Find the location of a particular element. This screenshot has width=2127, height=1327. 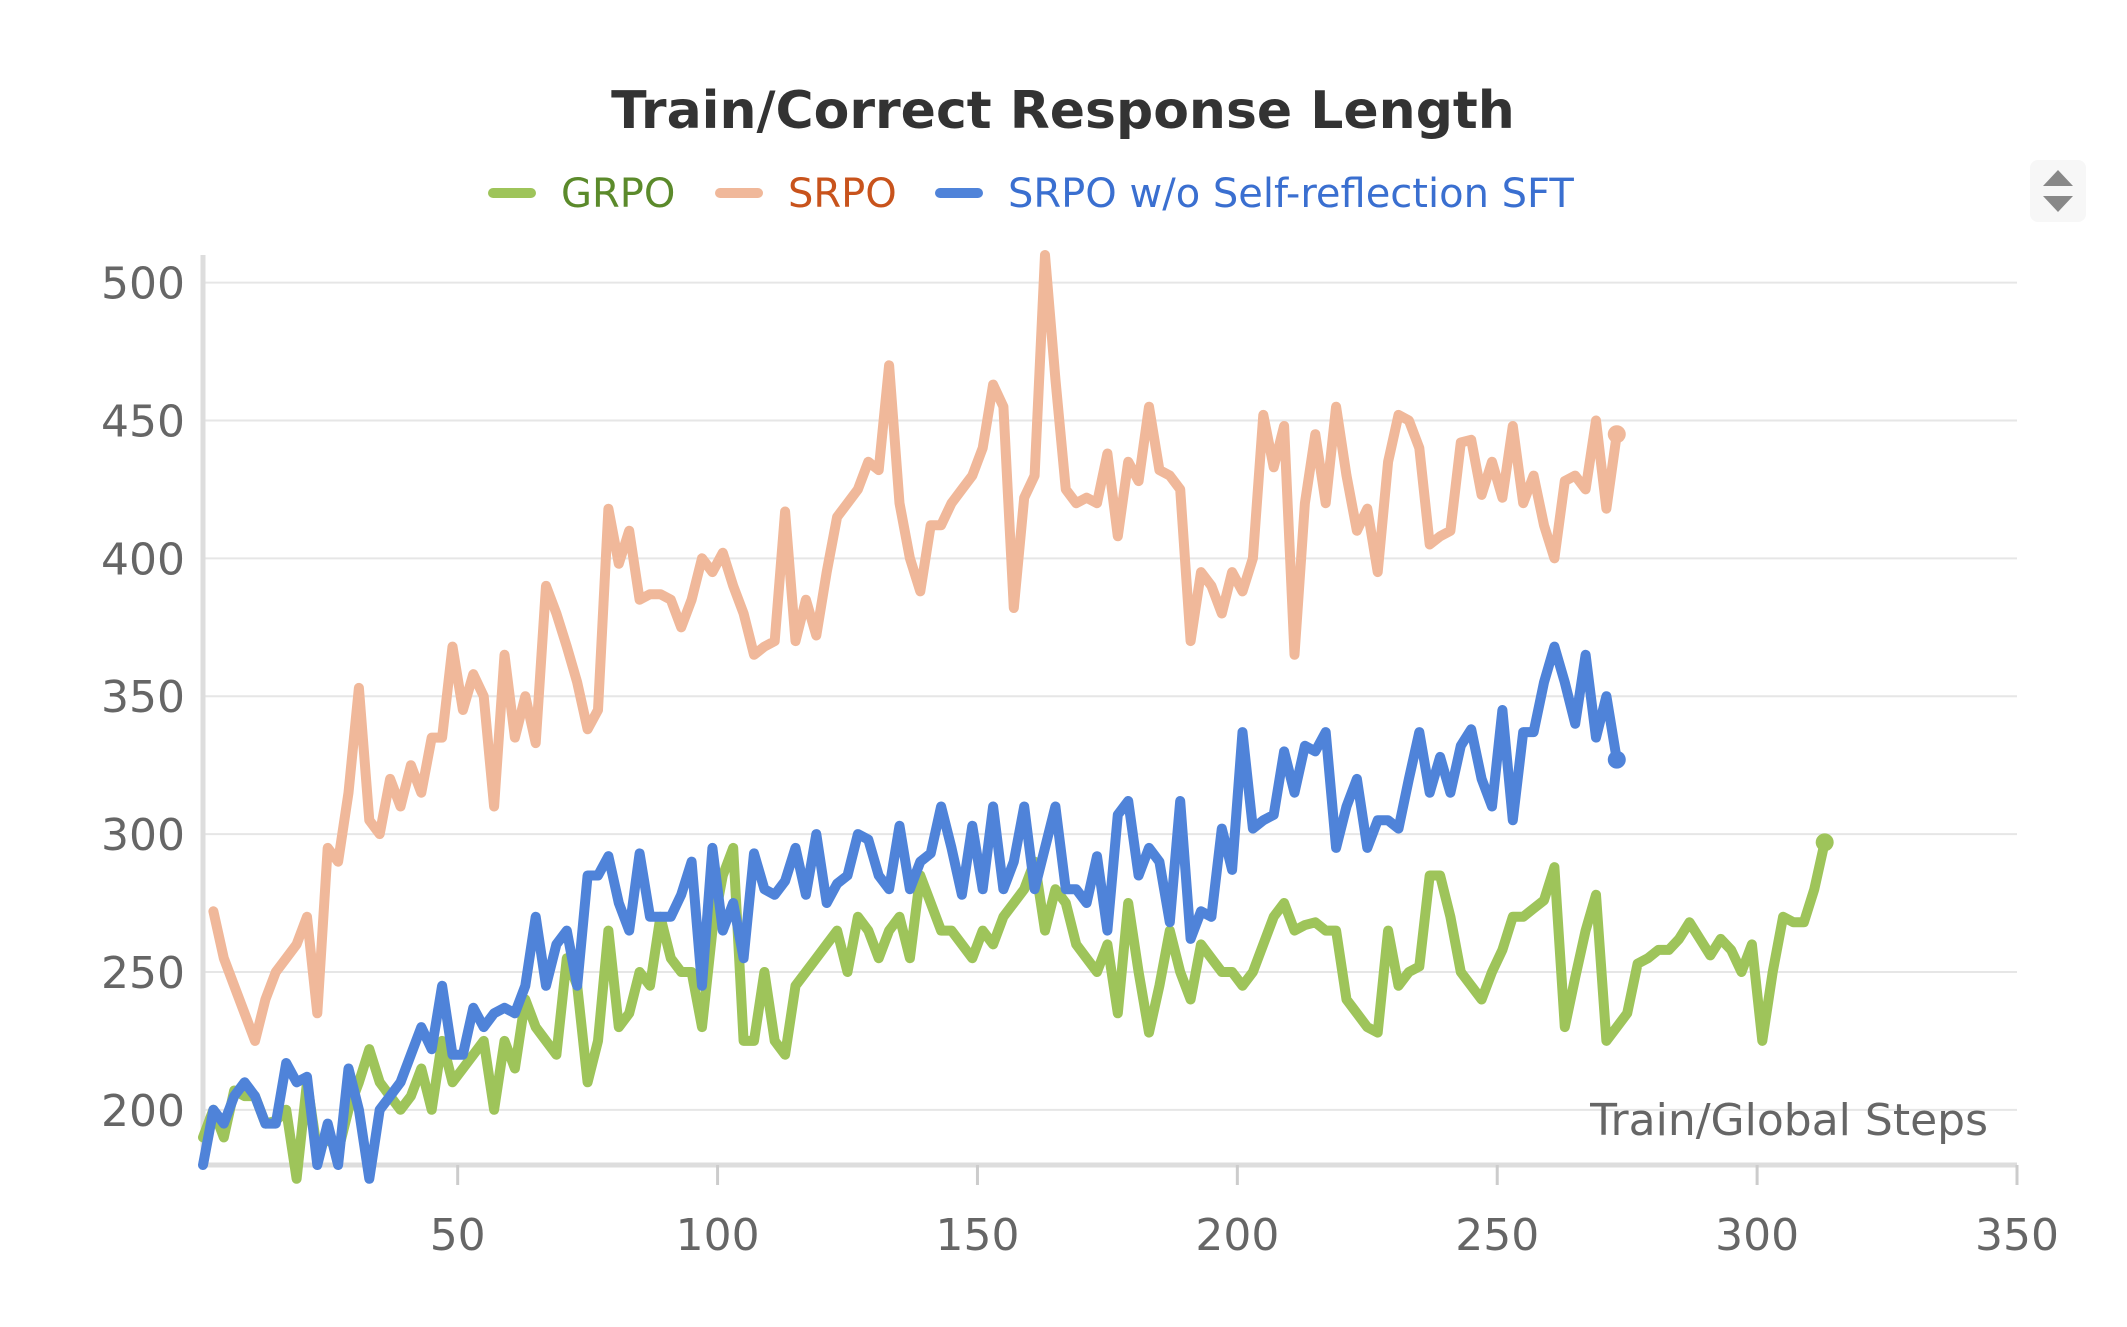

y-tick-label: 250 is located at coordinates (143, 973).